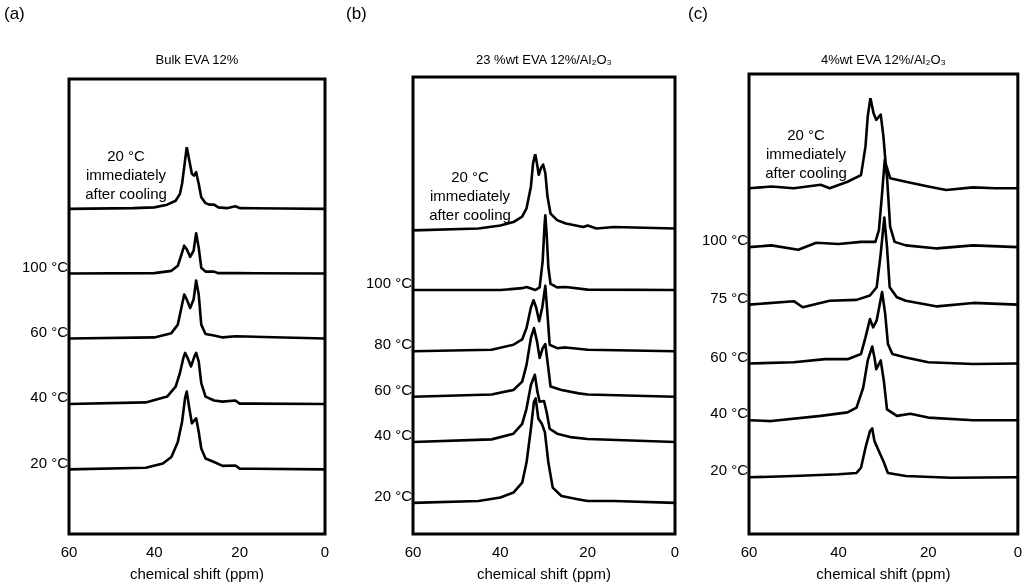 The image size is (1026, 588). I want to click on chart-title: Bulk EVA 12%, so click(197, 59).